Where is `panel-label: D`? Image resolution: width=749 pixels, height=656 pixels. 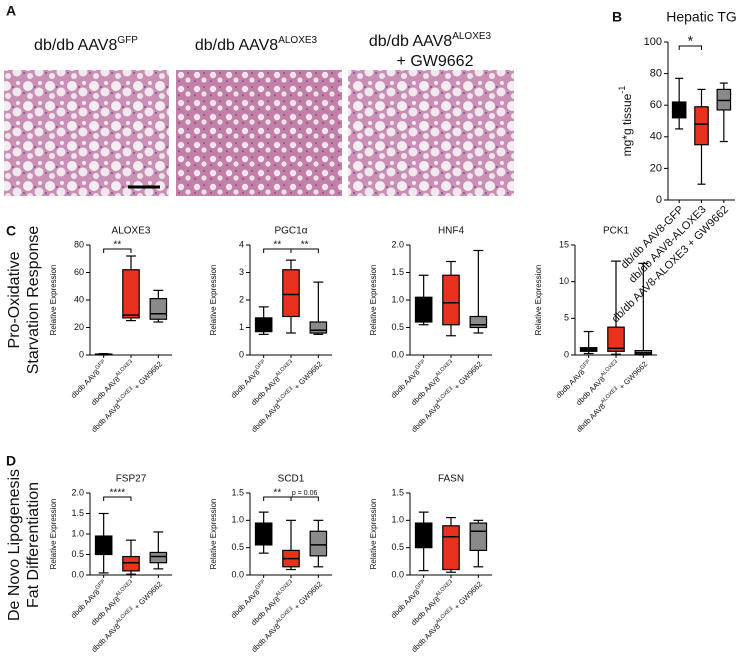 panel-label: D is located at coordinates (11, 461).